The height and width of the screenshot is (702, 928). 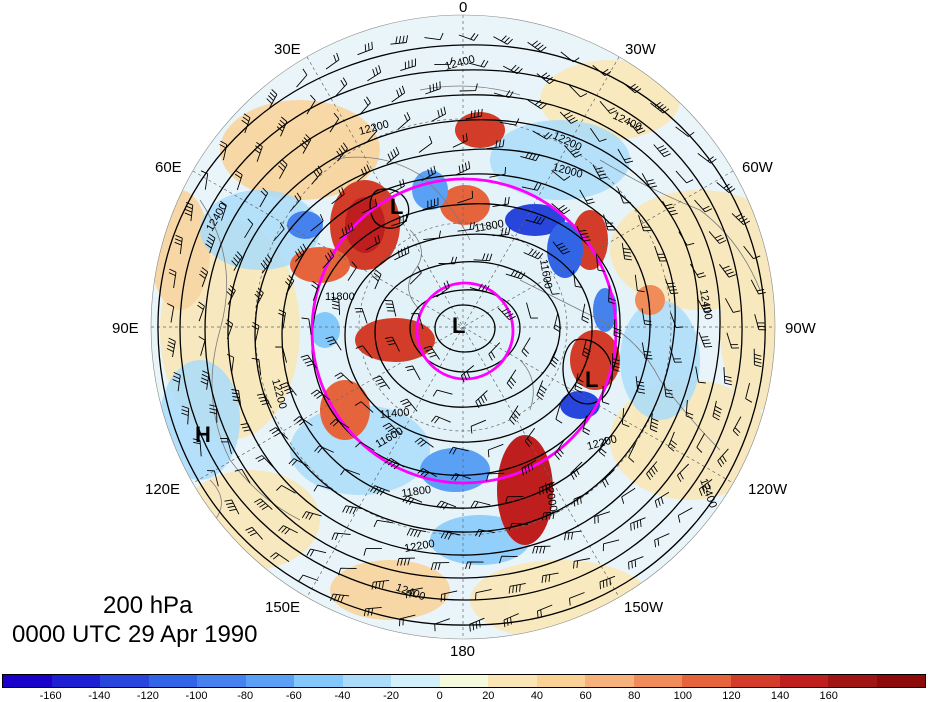 I want to click on lon-label-90e: 90E, so click(x=125, y=328).